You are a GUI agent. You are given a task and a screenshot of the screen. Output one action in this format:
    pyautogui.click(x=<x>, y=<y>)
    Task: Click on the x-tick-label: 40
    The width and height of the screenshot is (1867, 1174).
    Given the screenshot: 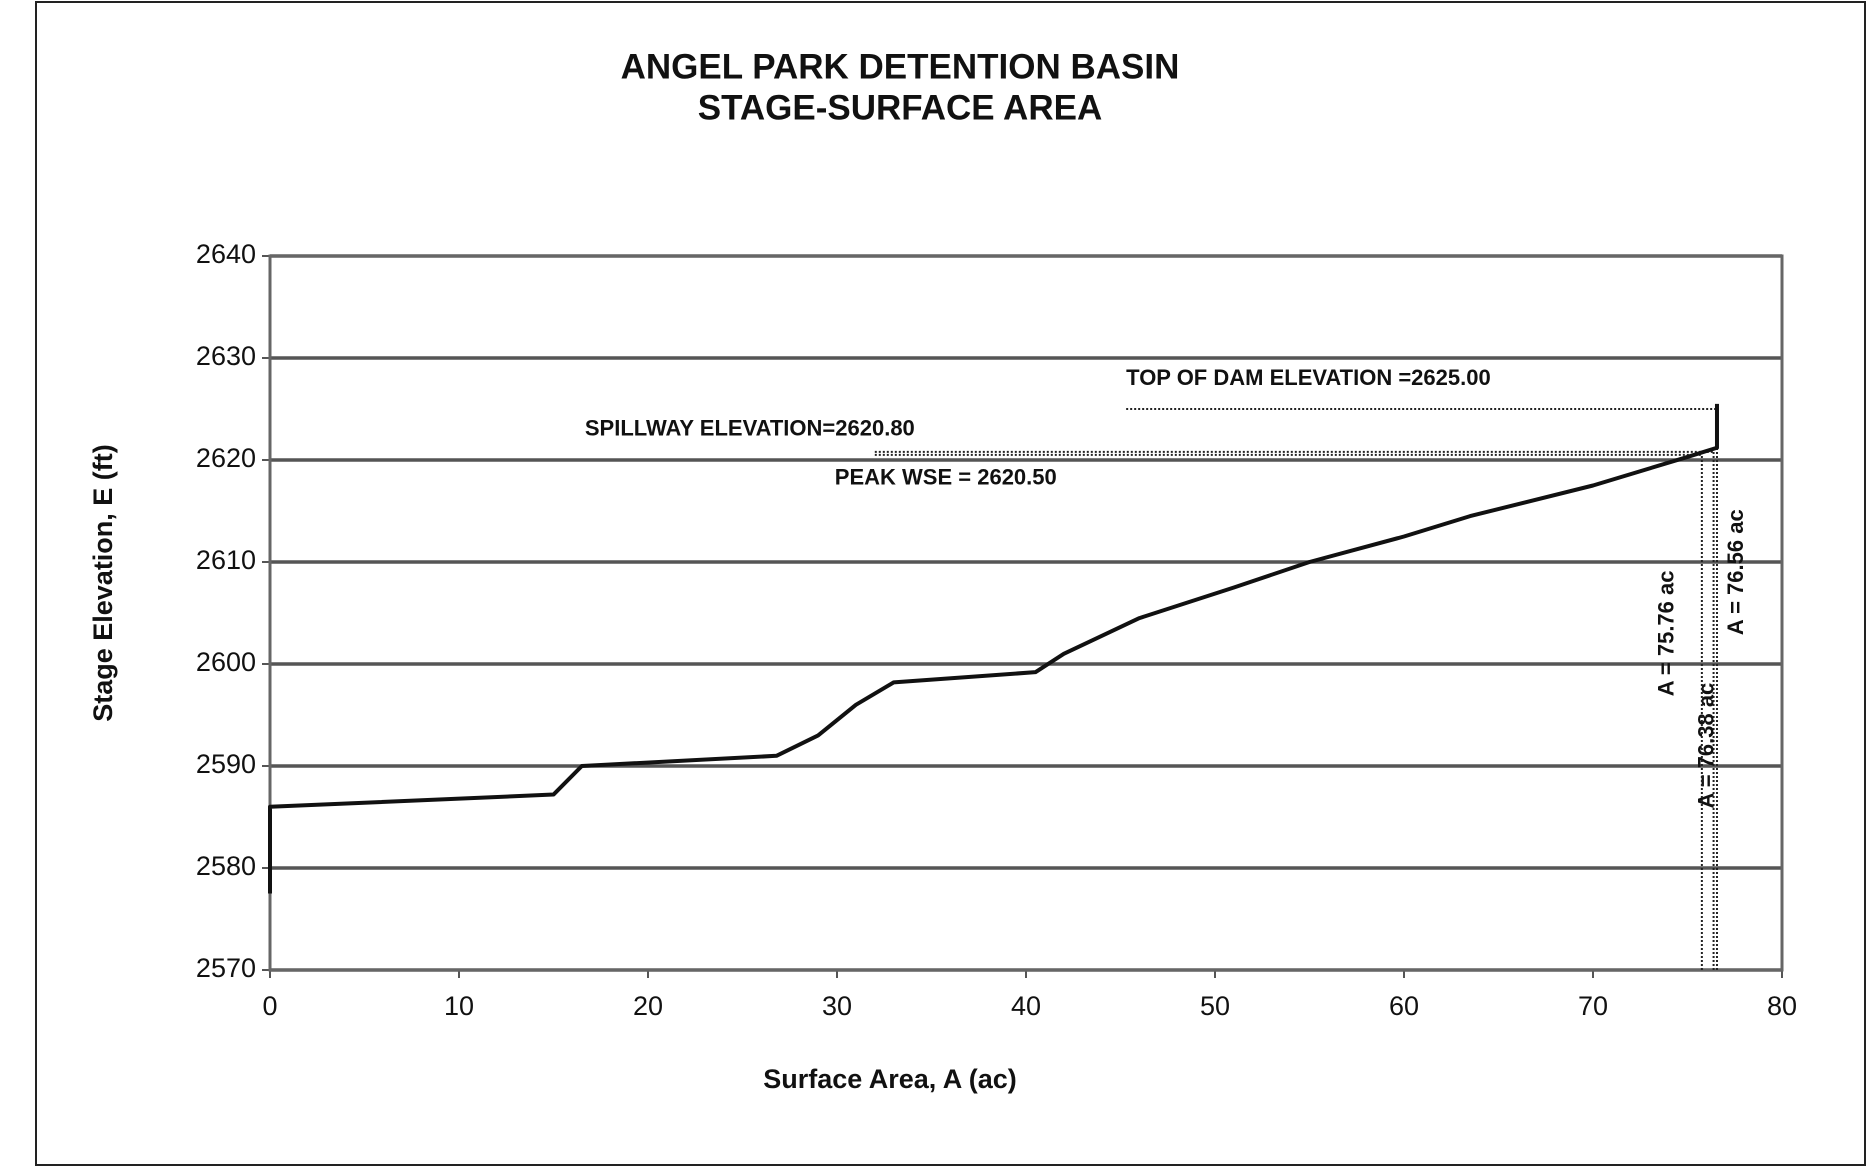 What is the action you would take?
    pyautogui.click(x=1026, y=1006)
    